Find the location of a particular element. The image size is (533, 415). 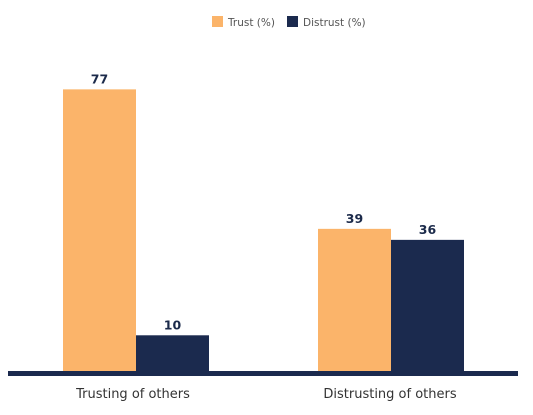

value-label-trust-trusting: 77 is located at coordinates (99, 78).